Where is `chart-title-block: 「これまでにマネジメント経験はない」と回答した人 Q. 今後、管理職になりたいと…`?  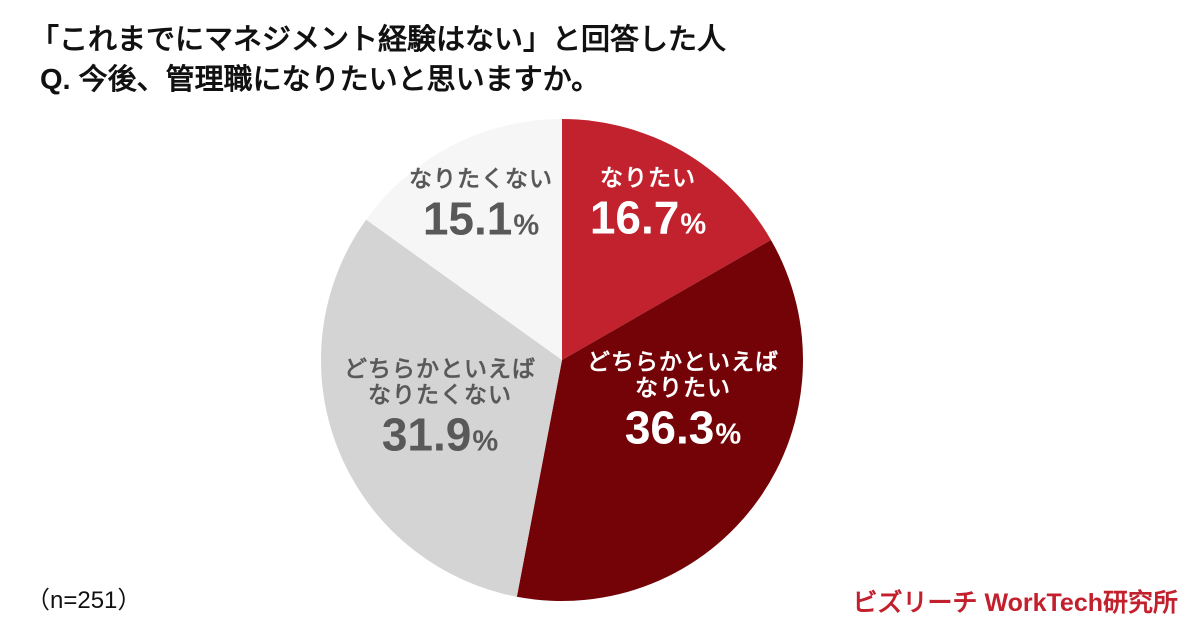
chart-title-block: 「これまでにマネジメント経験はない」と回答した人 Q. 今後、管理職になりたいと… is located at coordinates (378, 60).